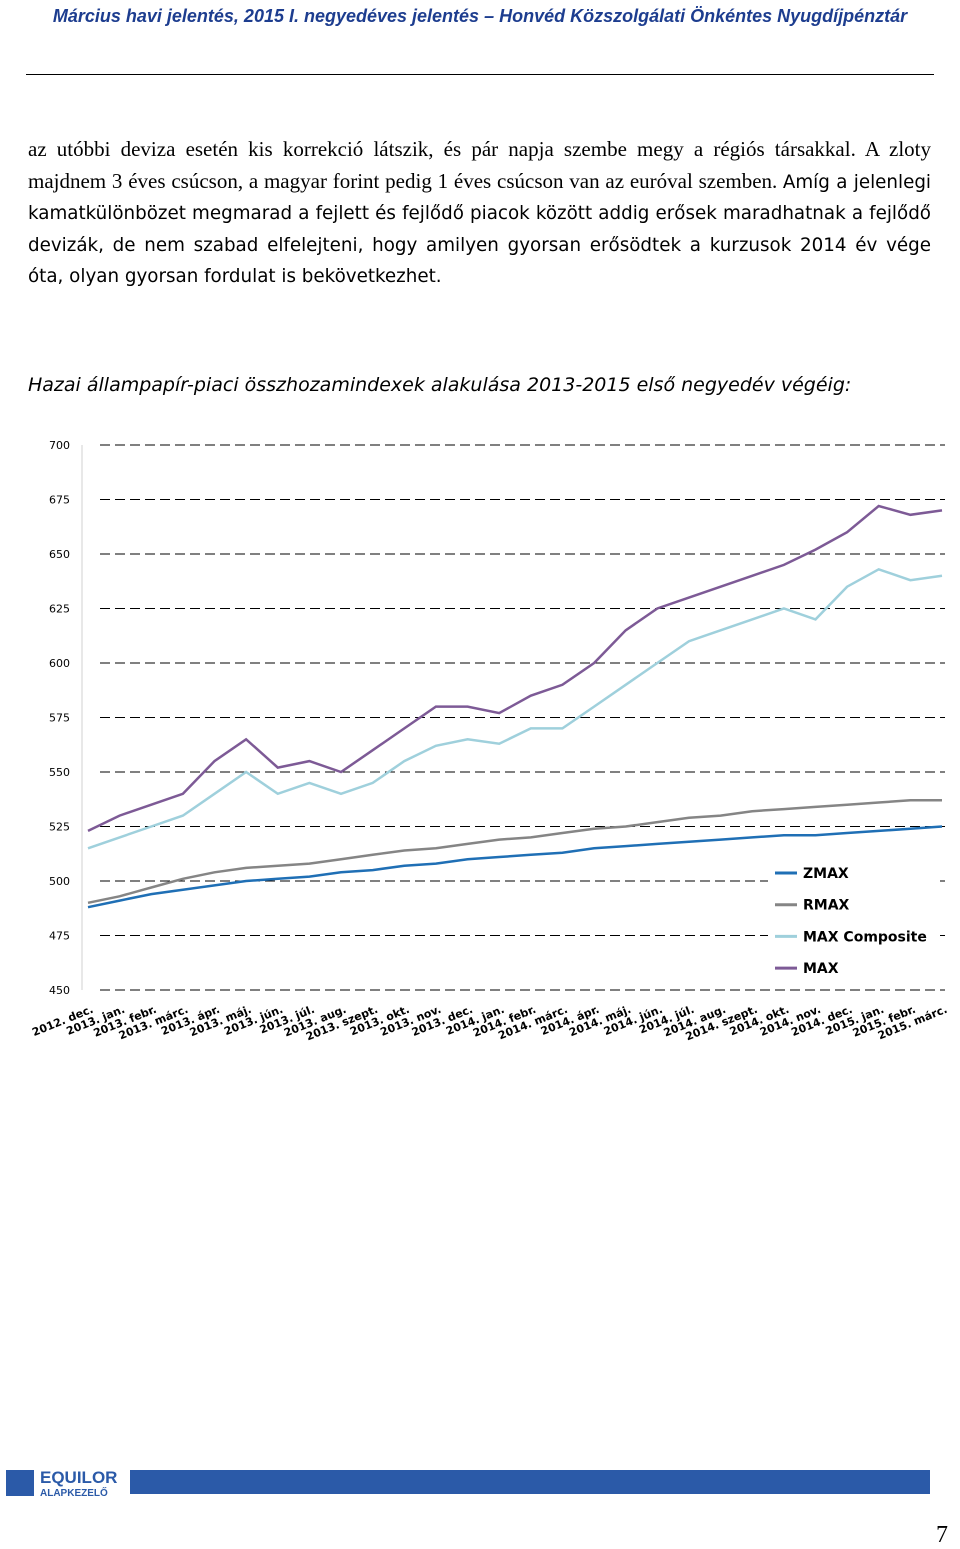 This screenshot has width=960, height=1549. What do you see at coordinates (59, 990) in the screenshot?
I see `y-tick-label: 450` at bounding box center [59, 990].